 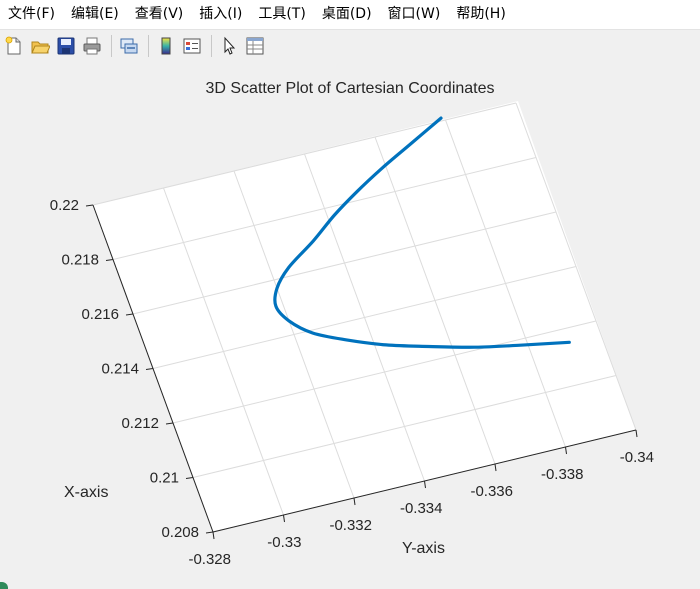 I want to click on x-axis-label: X-axis, so click(x=86, y=492).